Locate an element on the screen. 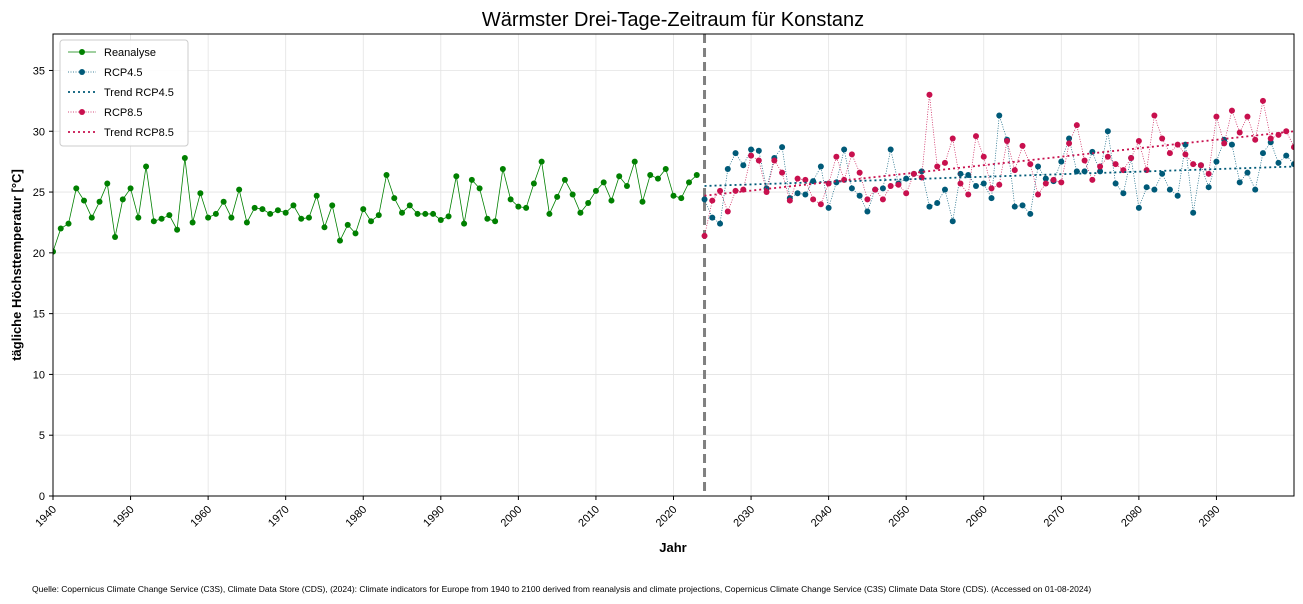 This screenshot has height=604, width=1303. x-tick-label: 2020 is located at coordinates (667, 517).